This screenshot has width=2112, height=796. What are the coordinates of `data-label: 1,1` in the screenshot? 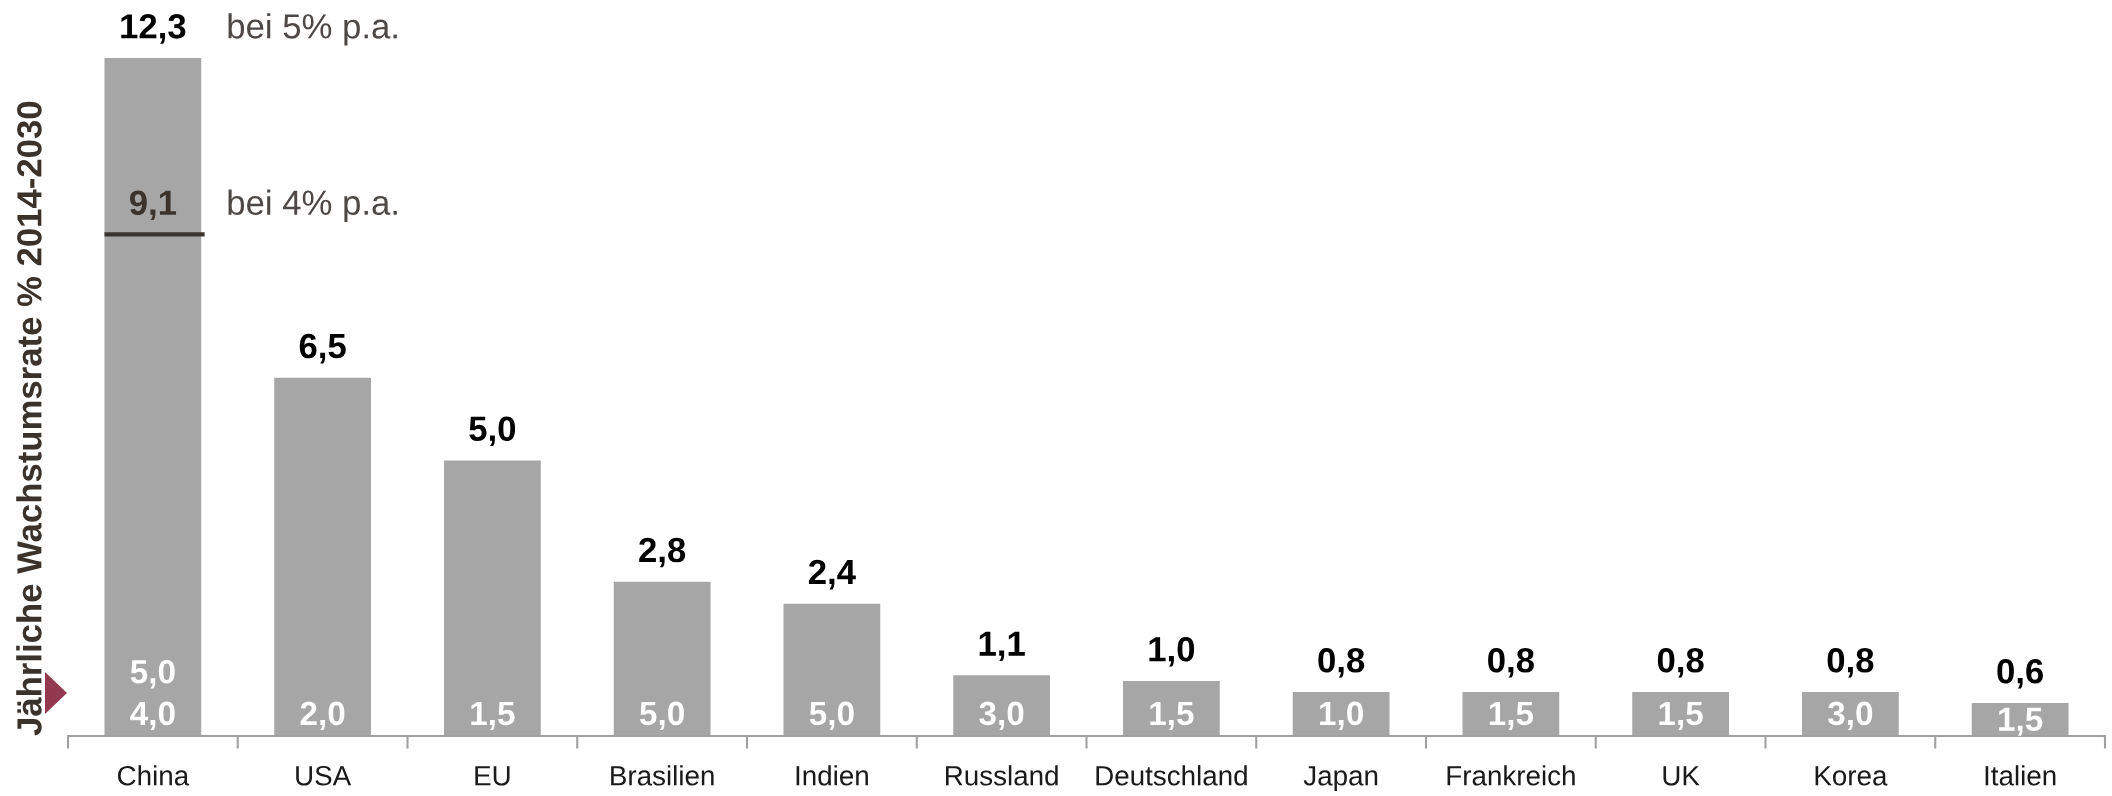 It's located at (1002, 646).